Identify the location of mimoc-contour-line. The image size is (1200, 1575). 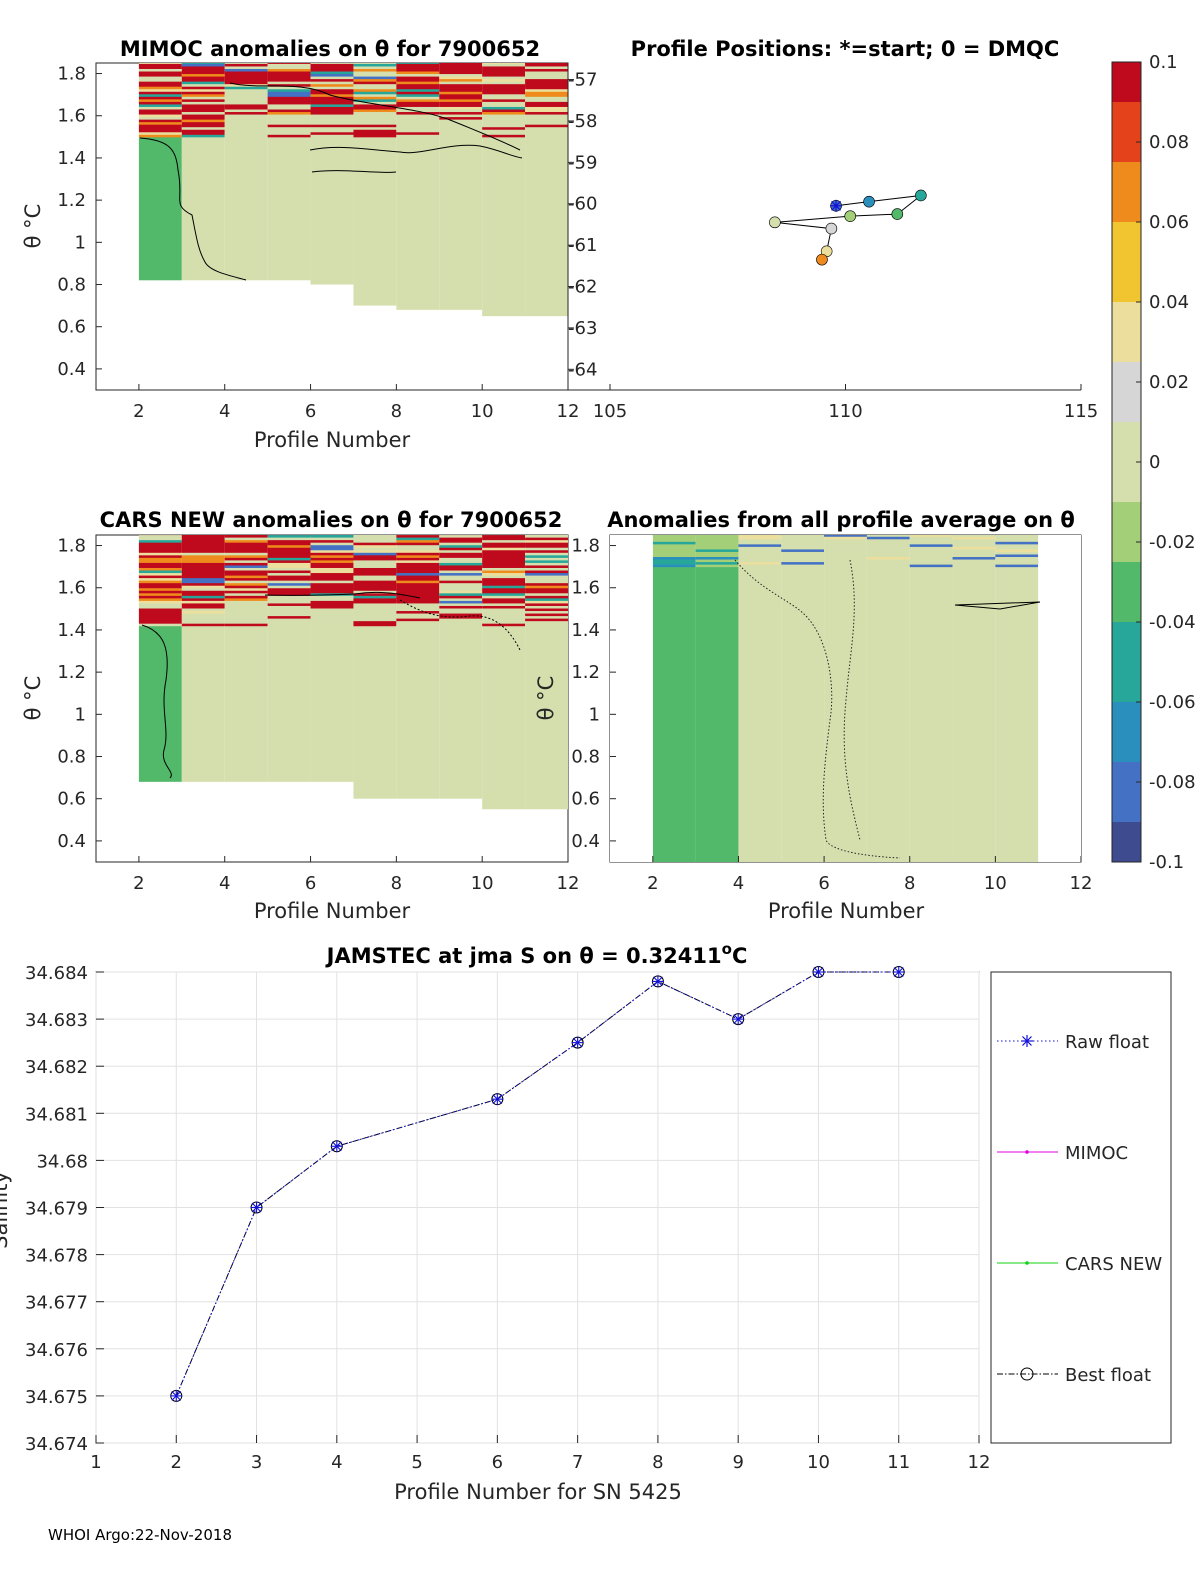
(354, 171).